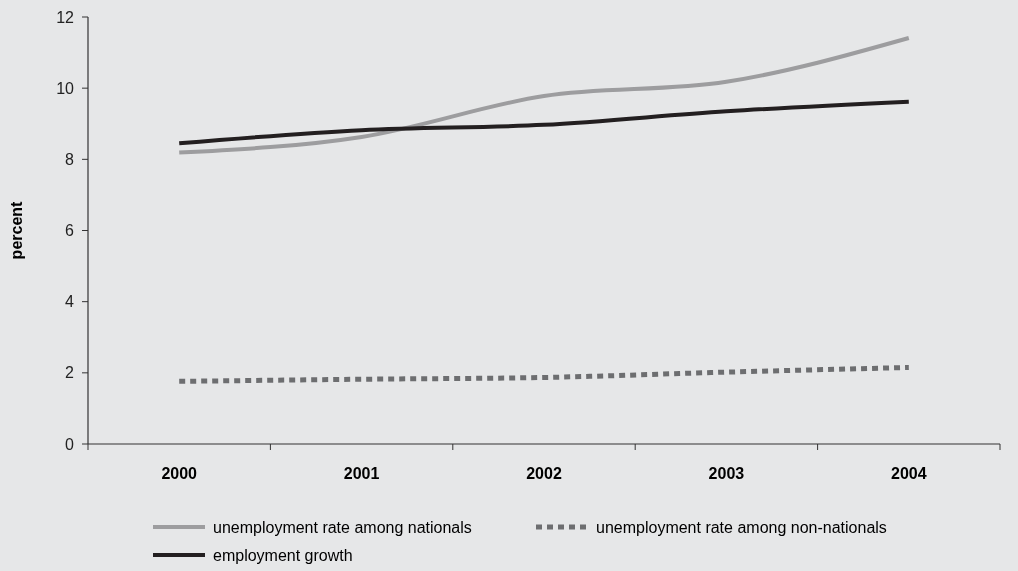 The width and height of the screenshot is (1018, 571). Describe the element at coordinates (342, 527) in the screenshot. I see `legend-label: unemployment rate among nationals` at that location.